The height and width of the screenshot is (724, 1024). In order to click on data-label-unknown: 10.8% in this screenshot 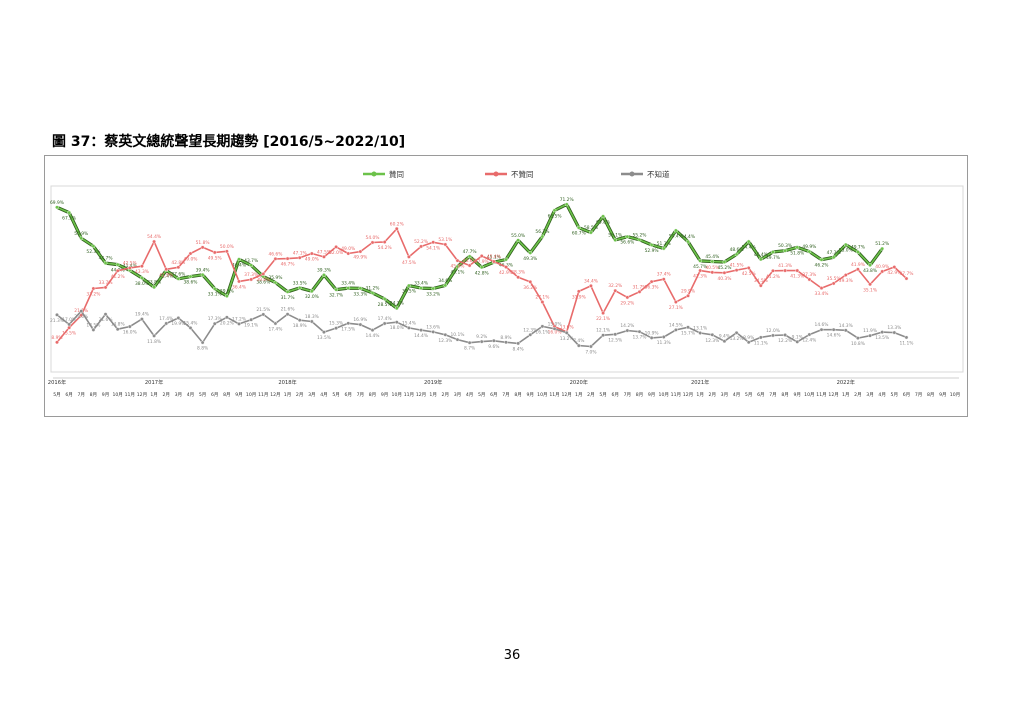, I will do `click(858, 344)`.